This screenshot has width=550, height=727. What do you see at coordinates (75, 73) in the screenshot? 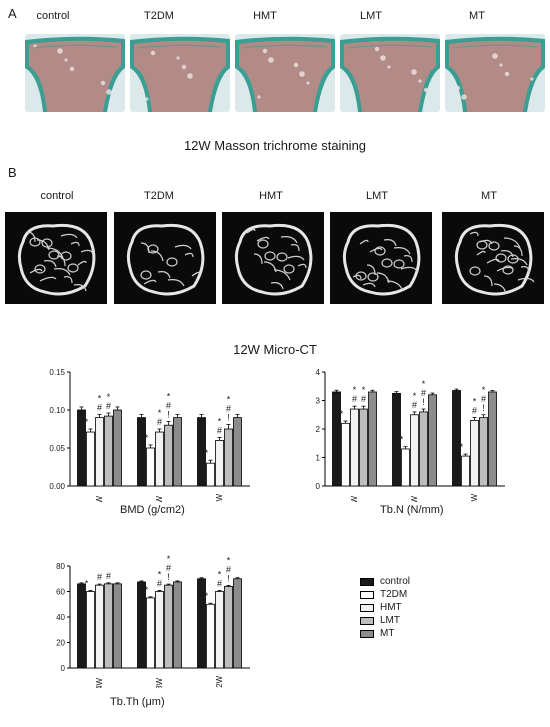
I see `masson-image-control` at bounding box center [75, 73].